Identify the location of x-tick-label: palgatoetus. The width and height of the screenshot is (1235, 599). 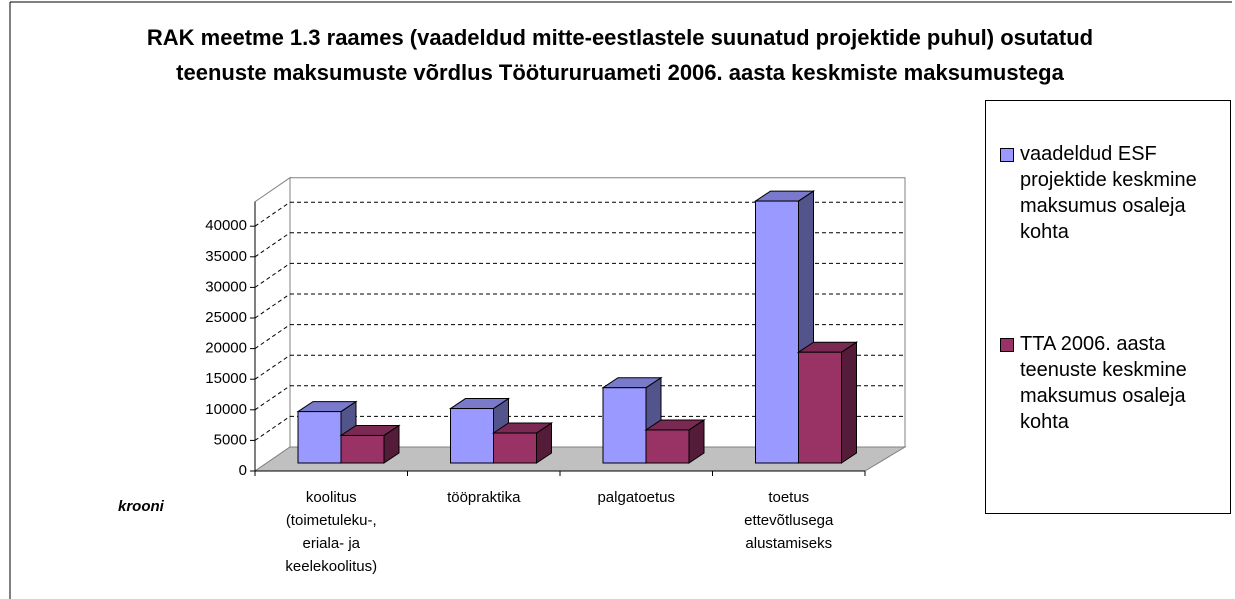
(636, 497).